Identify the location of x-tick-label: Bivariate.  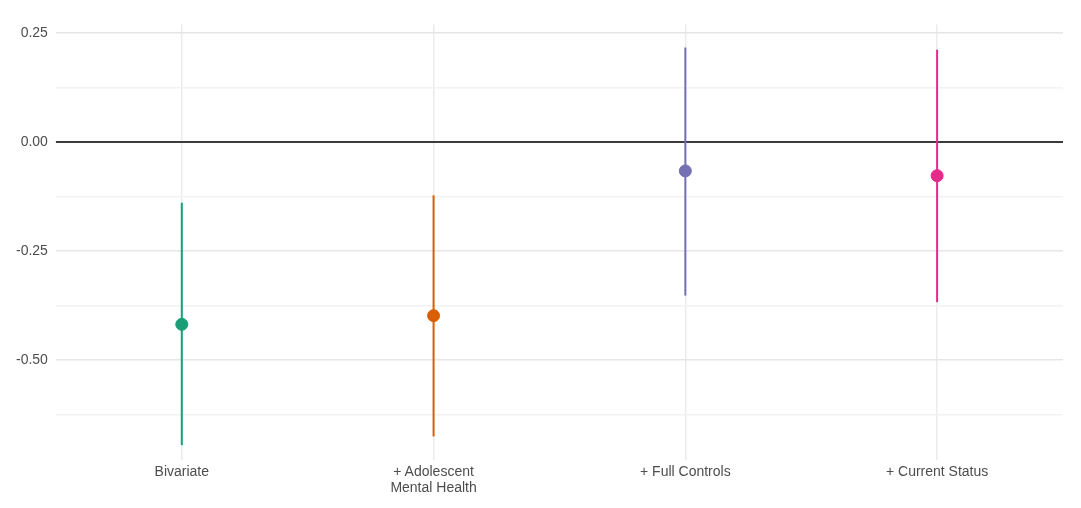
(182, 470).